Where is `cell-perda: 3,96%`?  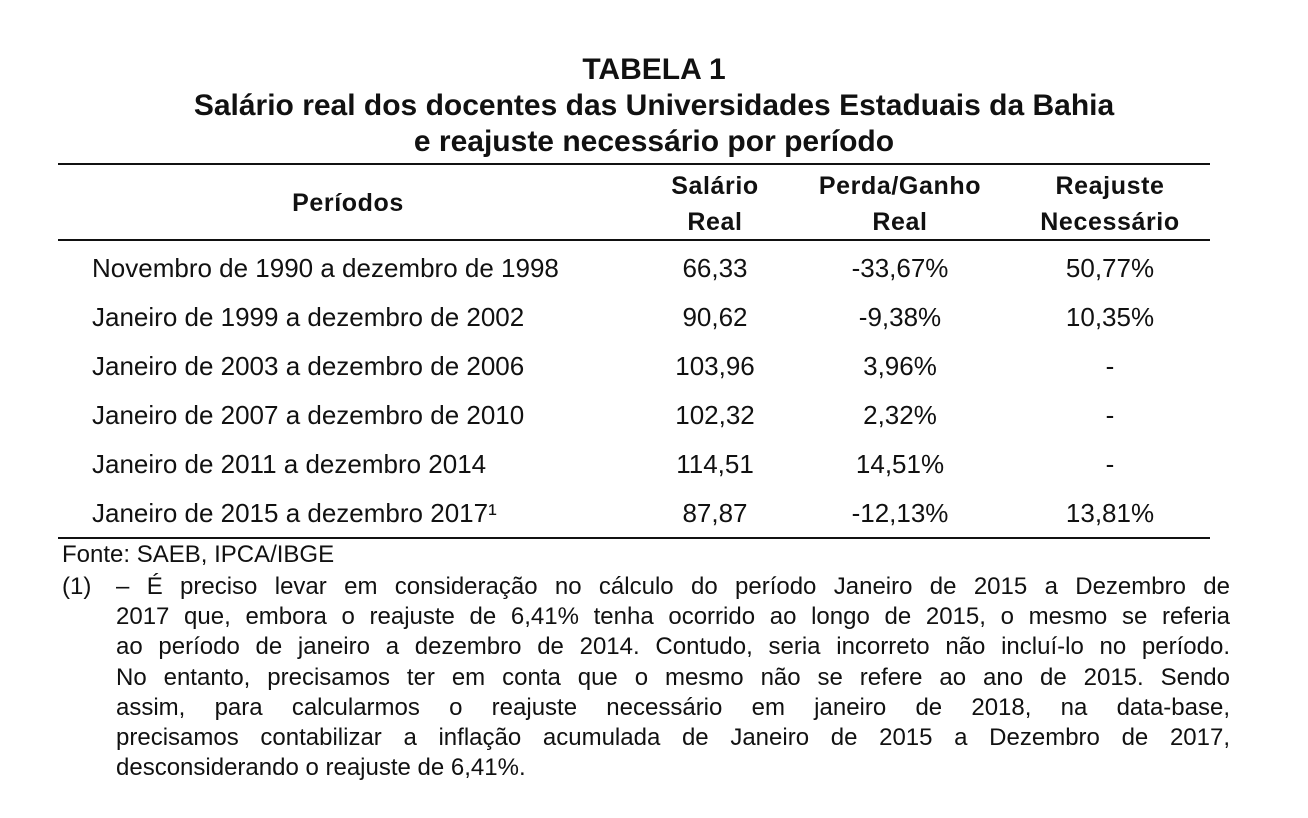 cell-perda: 3,96% is located at coordinates (900, 366).